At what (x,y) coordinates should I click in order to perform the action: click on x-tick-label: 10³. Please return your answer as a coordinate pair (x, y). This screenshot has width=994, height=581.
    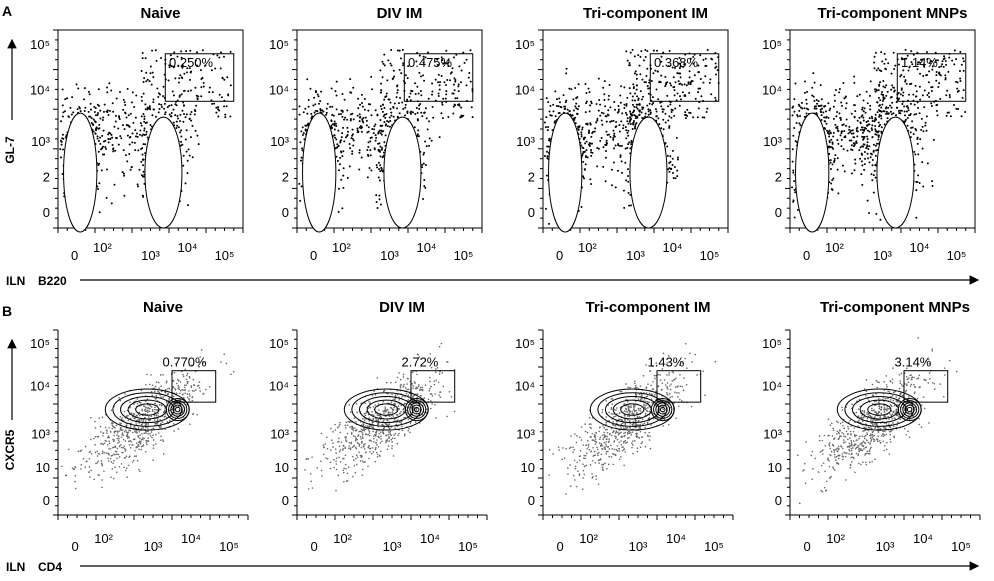
    Looking at the image, I should click on (882, 255).